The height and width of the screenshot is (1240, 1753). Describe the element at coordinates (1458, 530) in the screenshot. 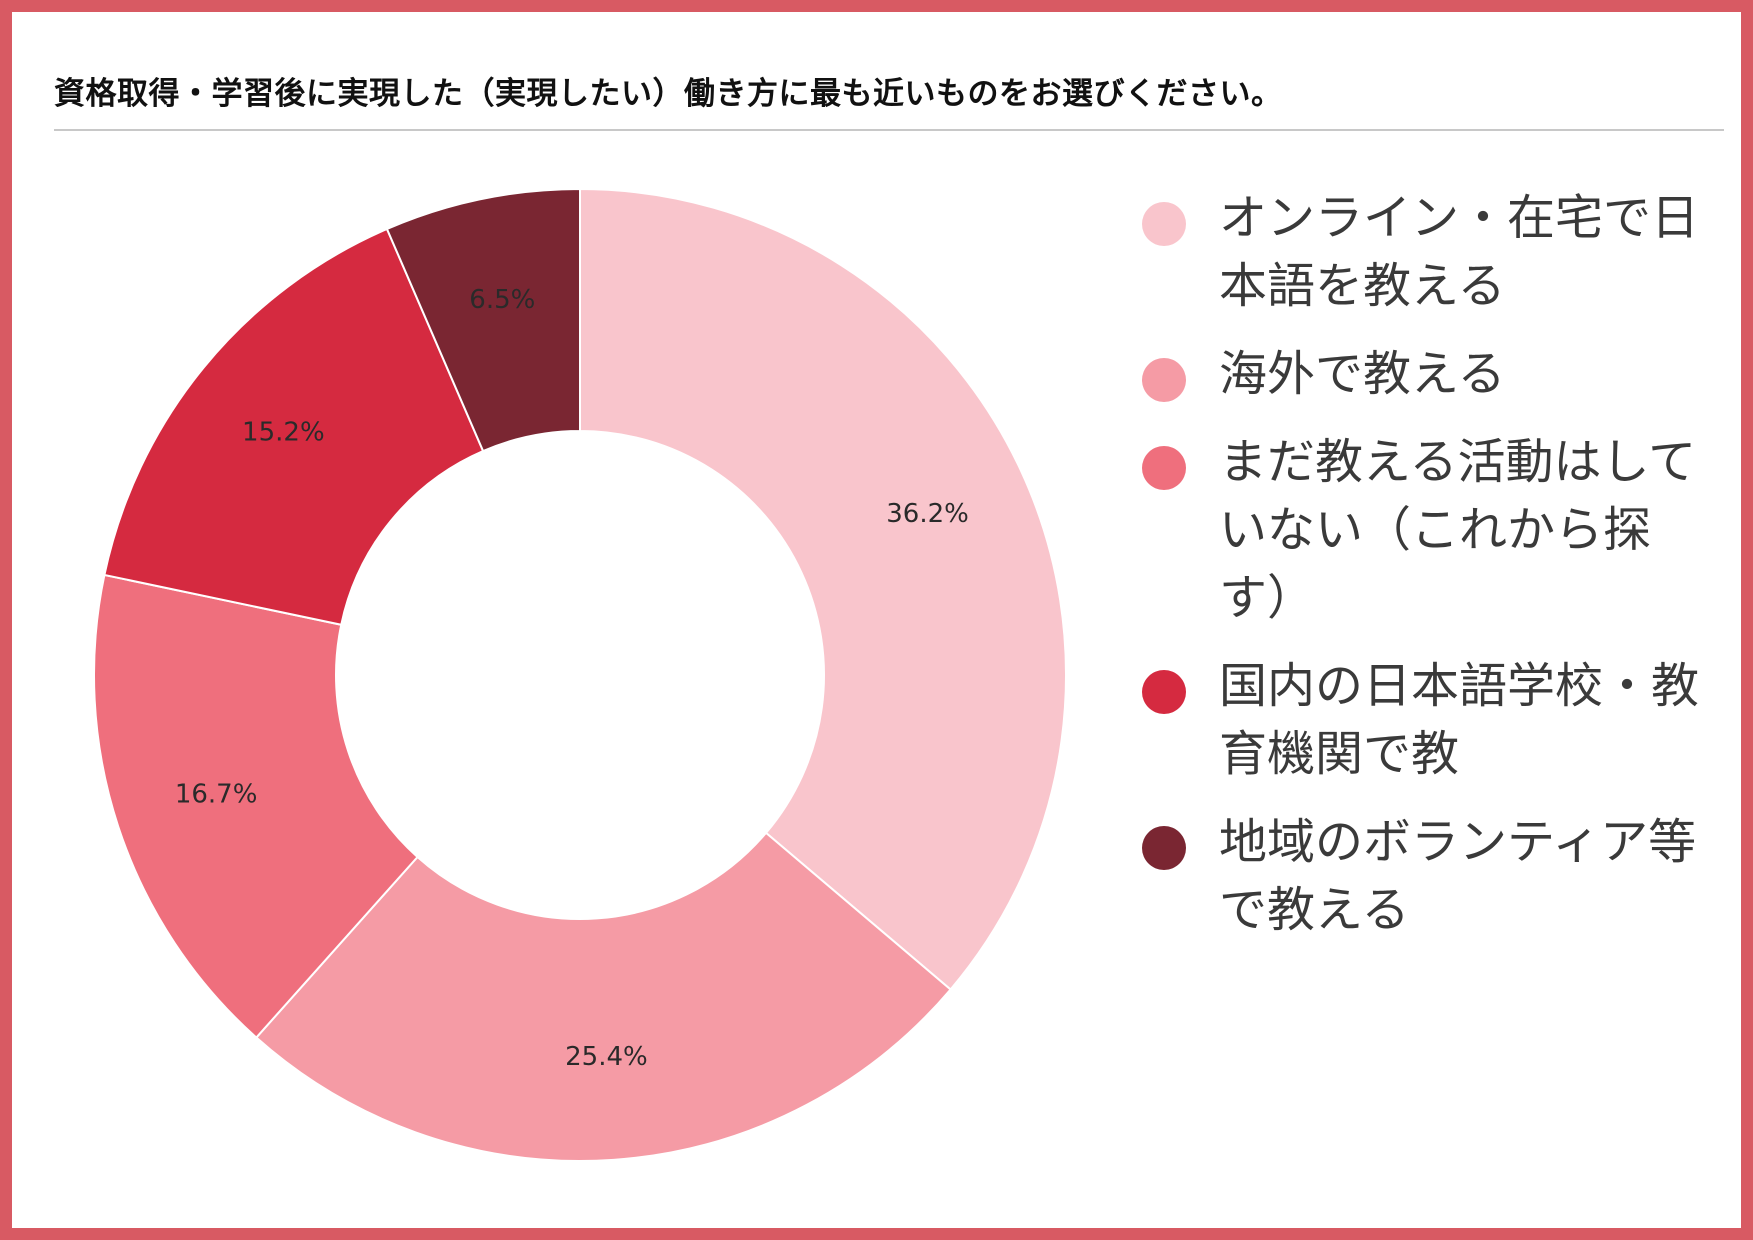

I see `legend-label: まだ教える活動はしていない（これから探す）` at that location.